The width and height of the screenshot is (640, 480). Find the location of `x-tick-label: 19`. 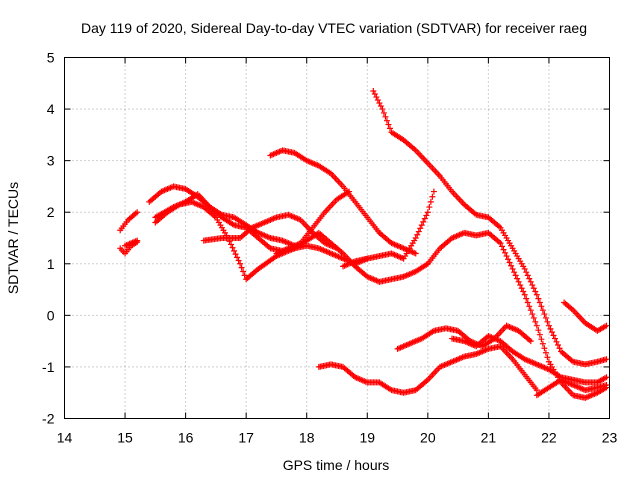

x-tick-label: 19 is located at coordinates (367, 438).